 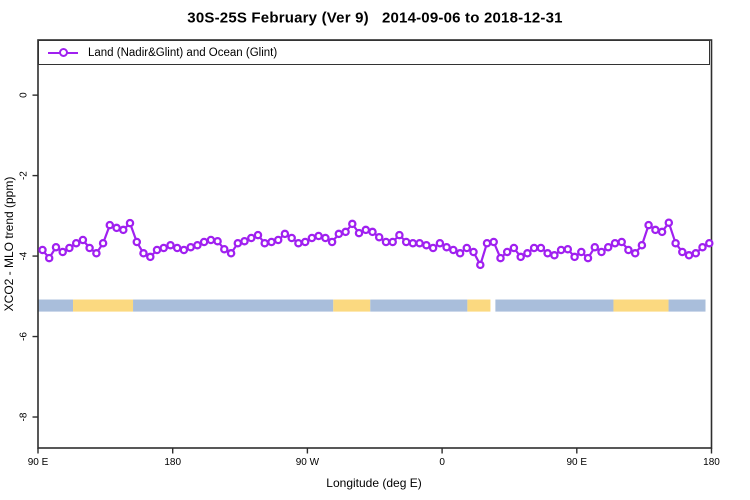 I want to click on y-tick-label: -6, so click(x=24, y=336).